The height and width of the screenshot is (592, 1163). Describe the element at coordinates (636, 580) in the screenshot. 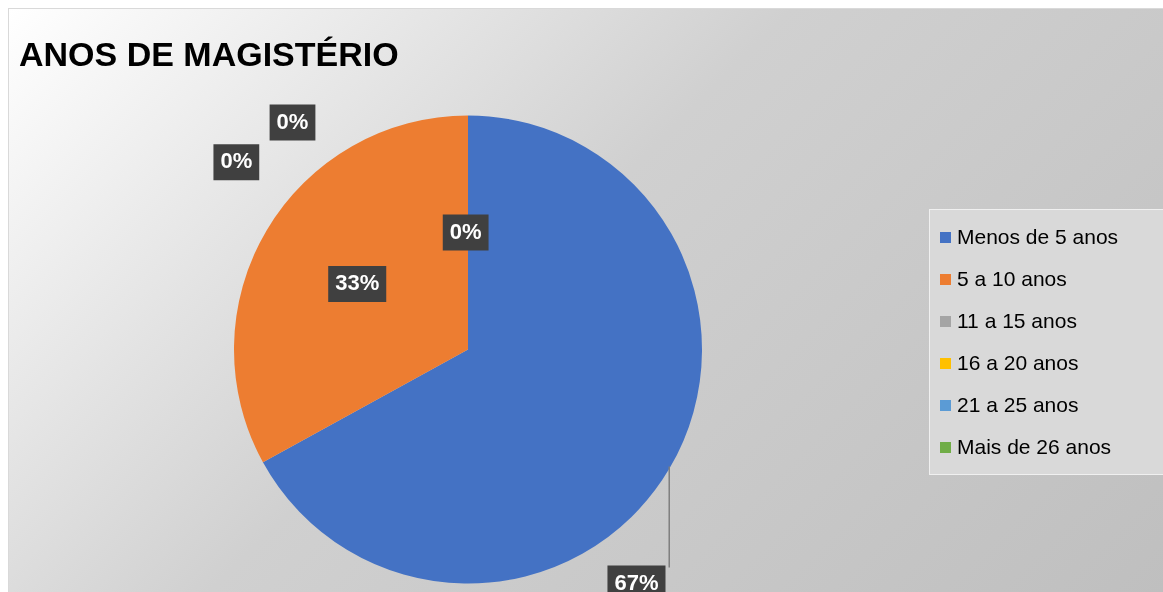

I see `data-label: 67%` at that location.